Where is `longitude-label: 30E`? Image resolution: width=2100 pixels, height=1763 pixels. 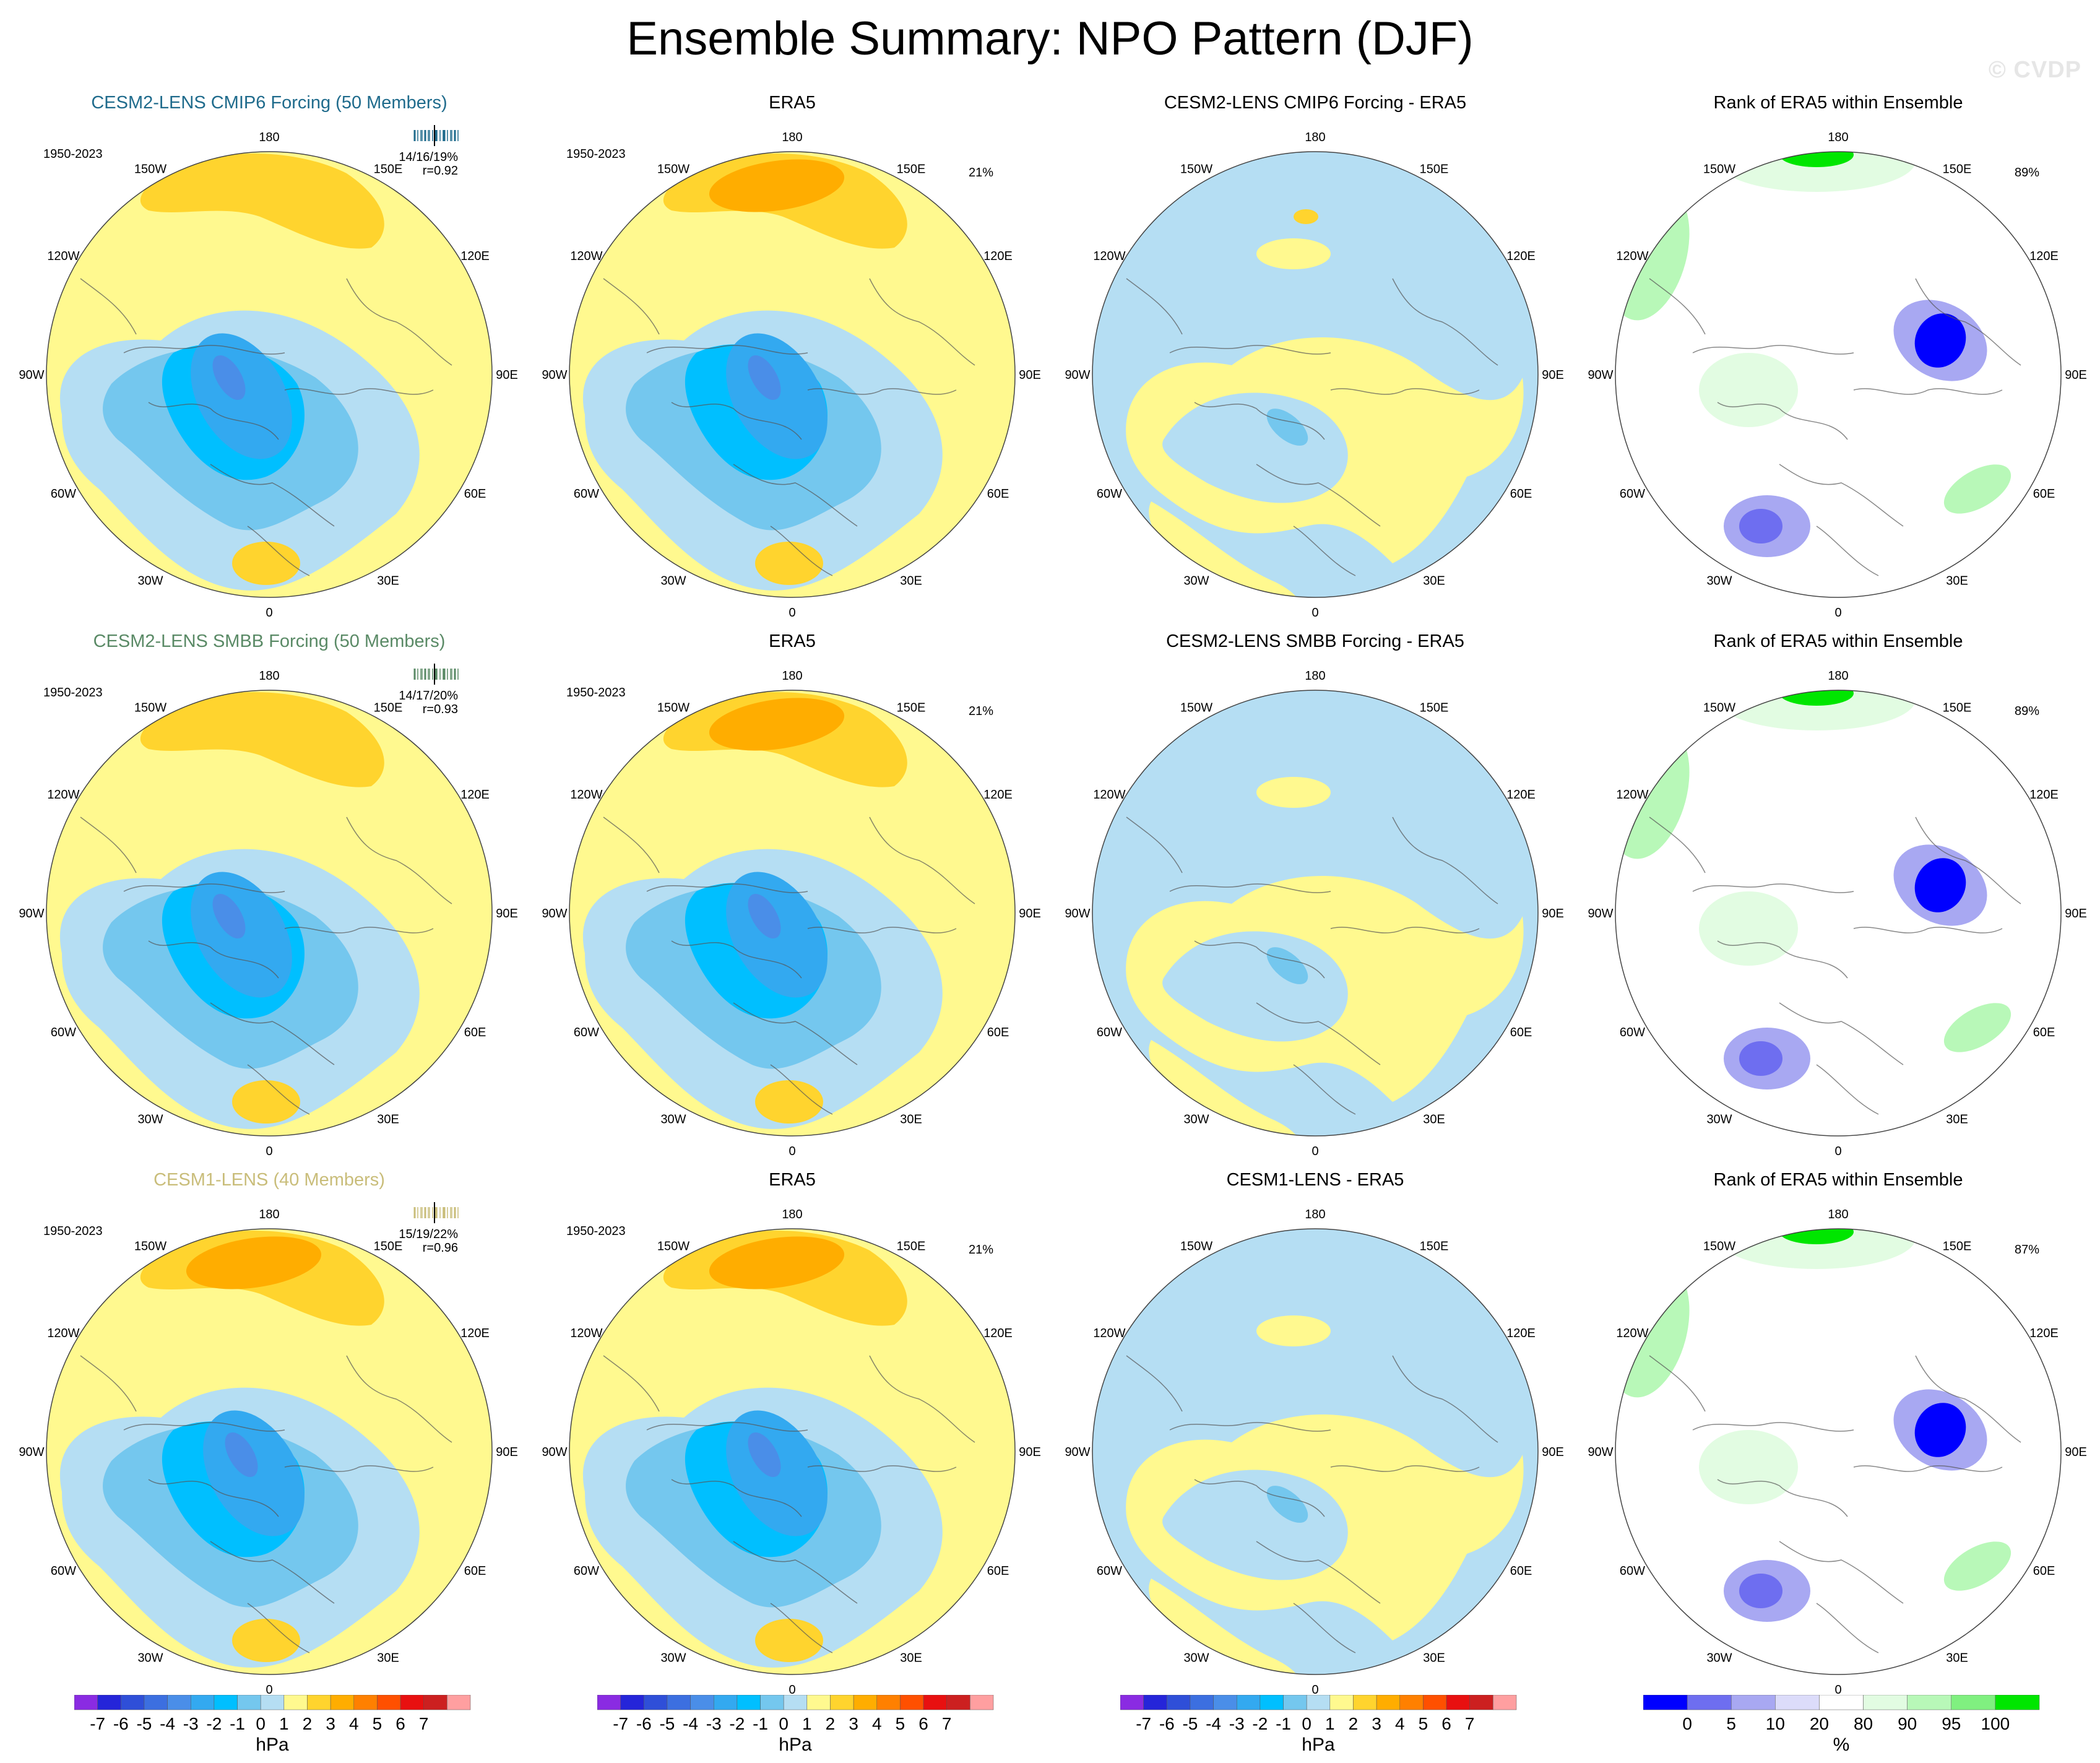 longitude-label: 30E is located at coordinates (1957, 1658).